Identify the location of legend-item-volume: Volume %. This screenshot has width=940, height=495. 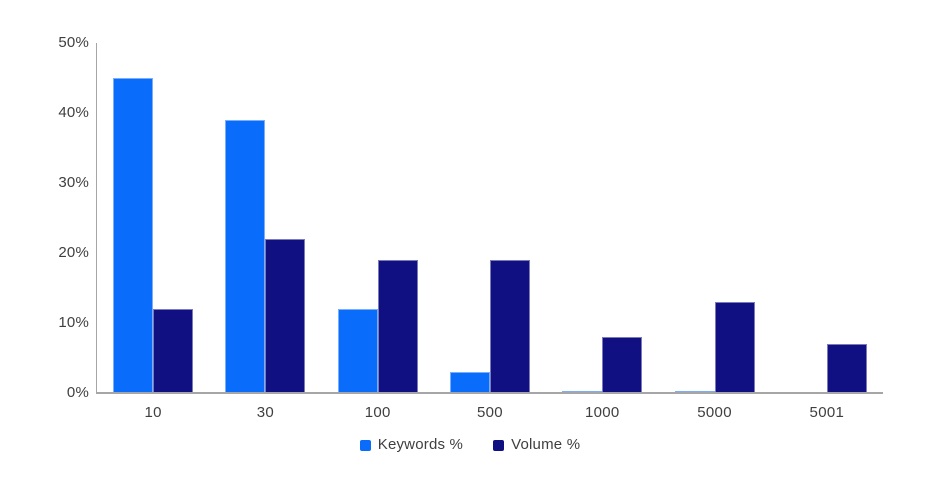
(536, 445).